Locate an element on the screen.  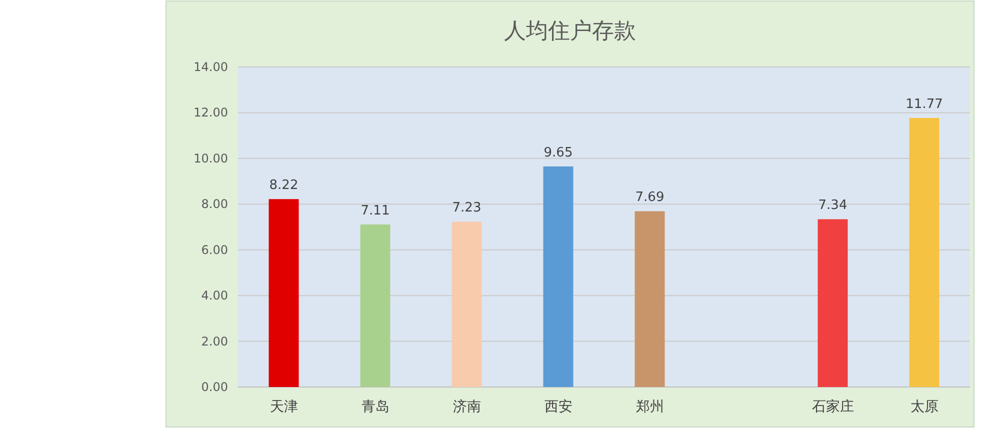
data-label: 9.65 is located at coordinates (558, 152).